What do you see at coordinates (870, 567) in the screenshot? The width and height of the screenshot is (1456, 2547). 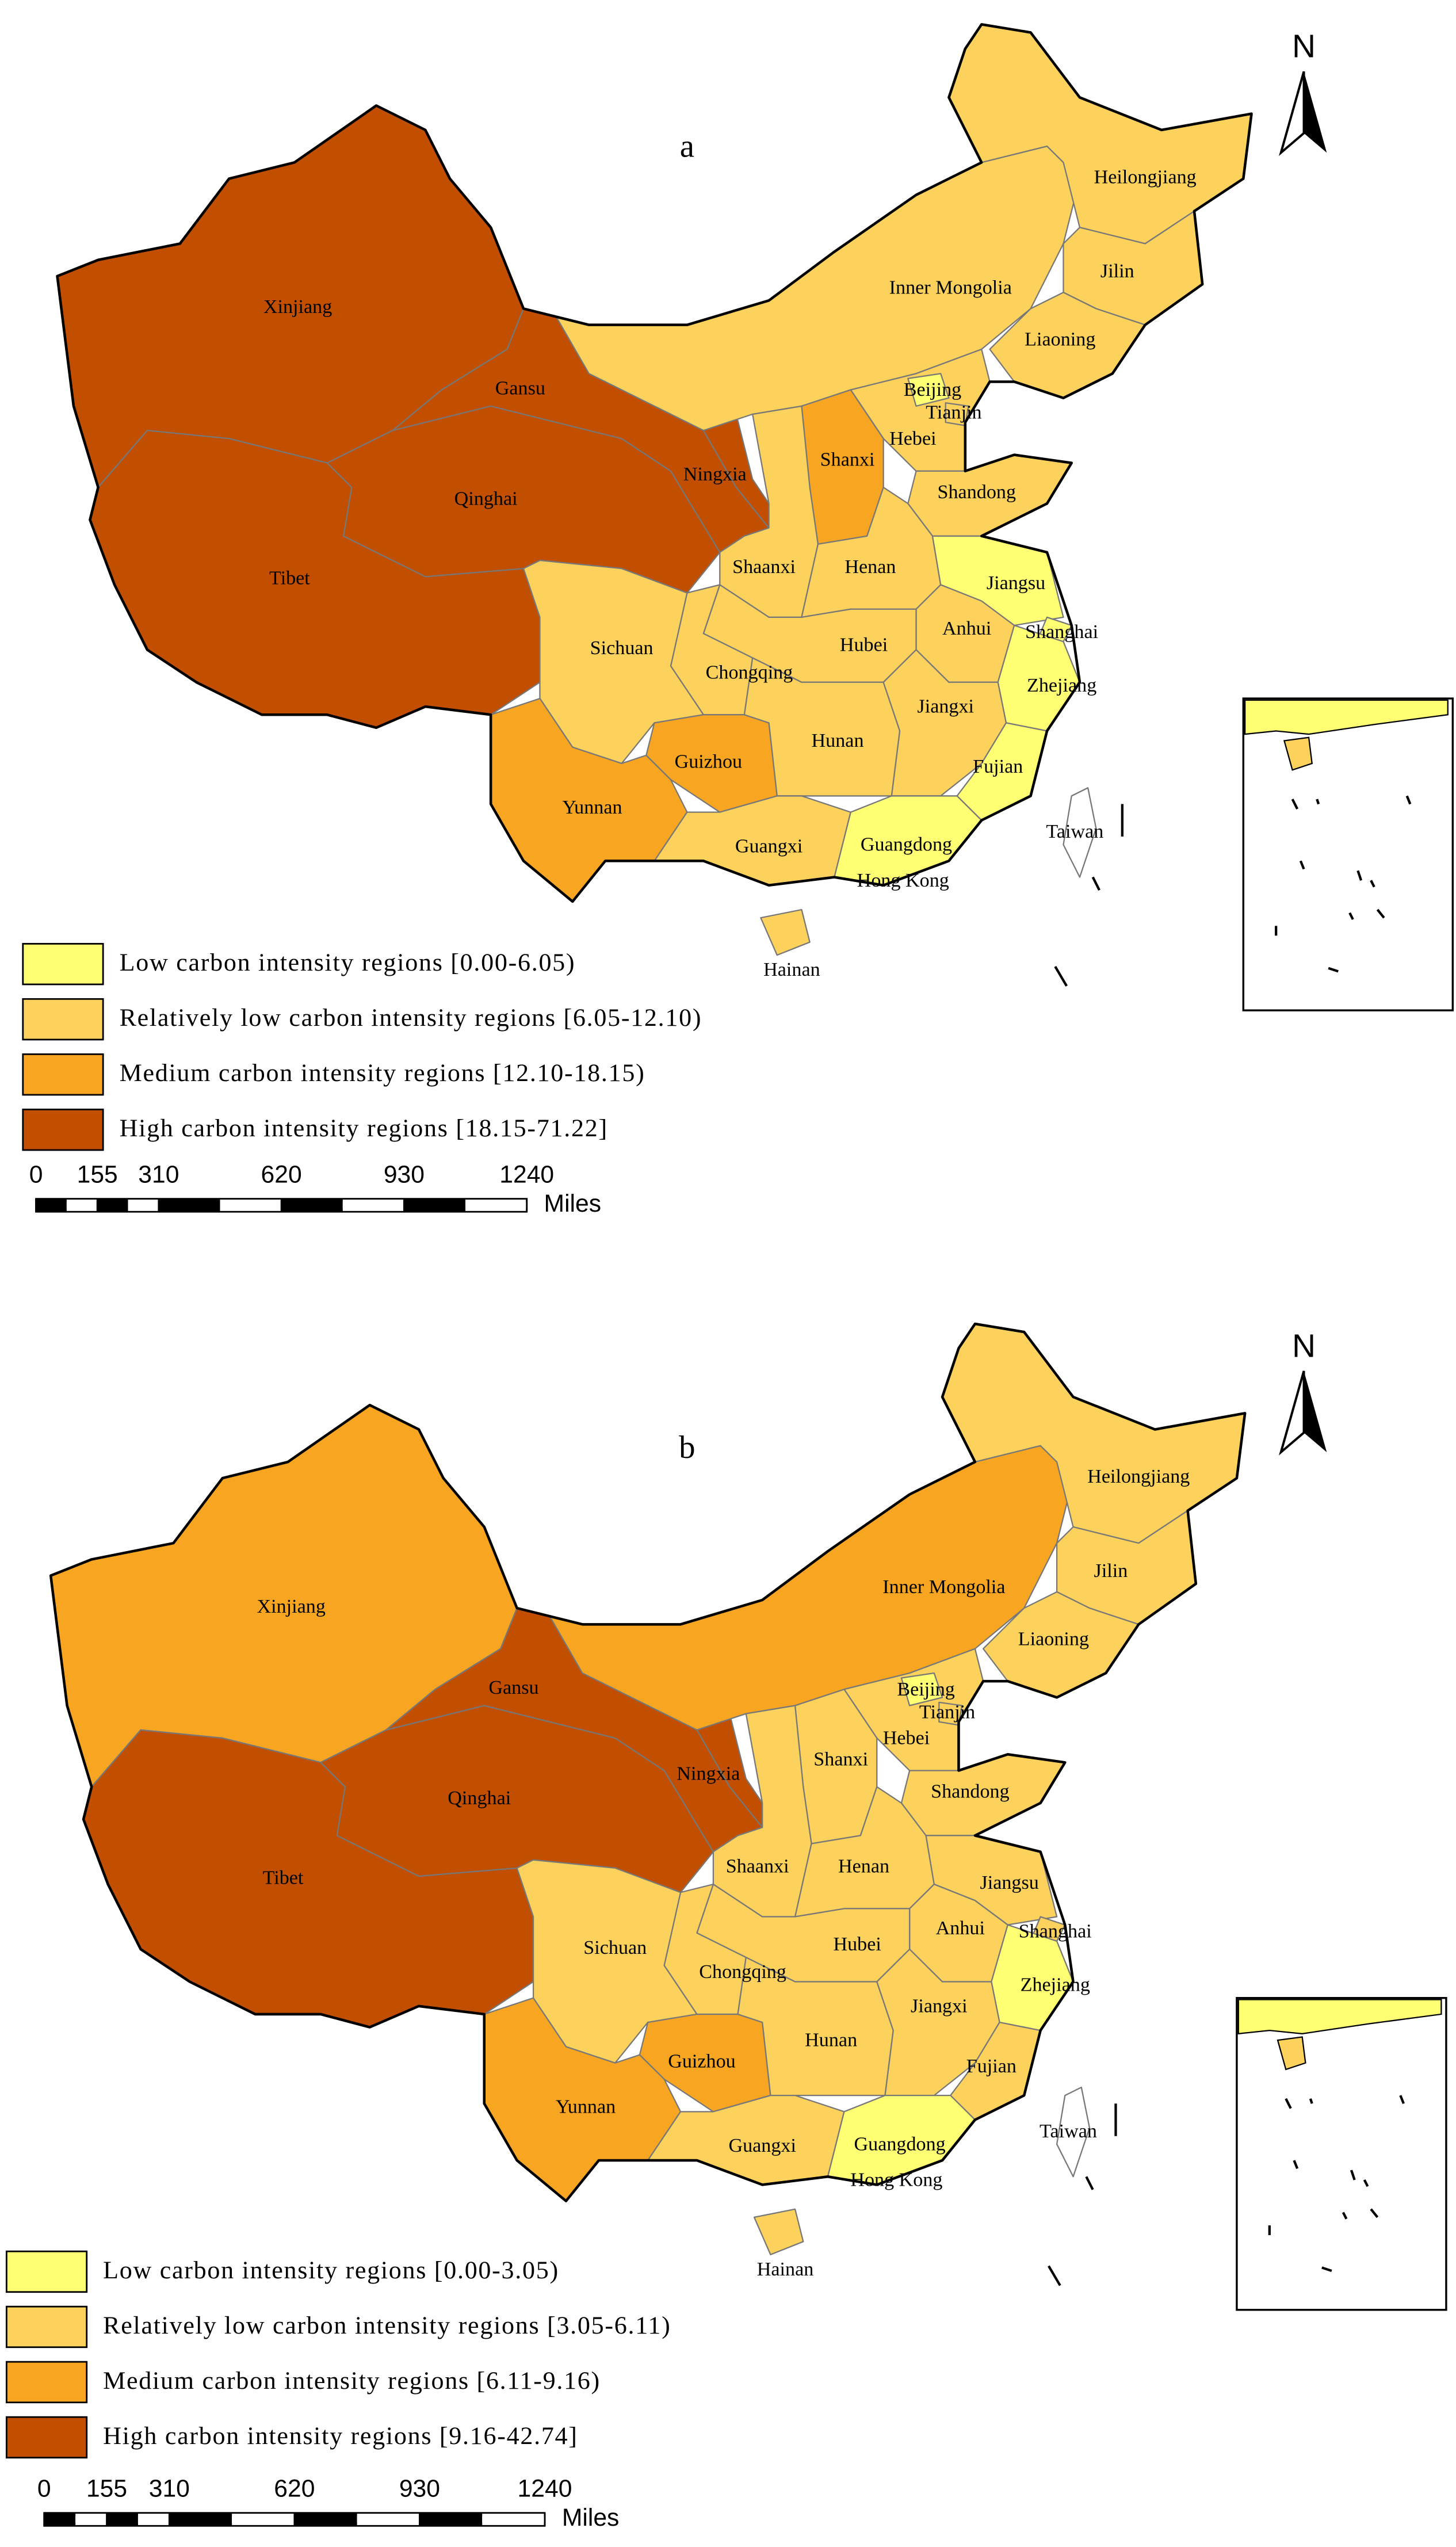 I see `province-label: Henan` at bounding box center [870, 567].